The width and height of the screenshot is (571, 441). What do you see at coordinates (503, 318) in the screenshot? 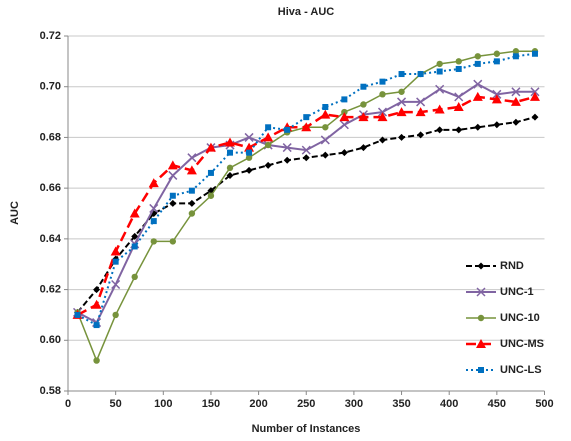
I see `legend-item: UNC-10` at bounding box center [503, 318].